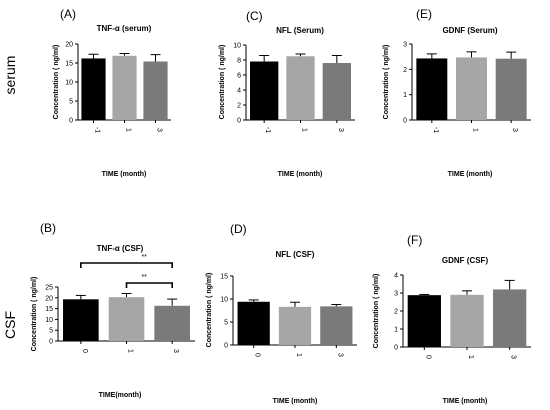  I want to click on x-tick-label-e: 1, so click(475, 130).